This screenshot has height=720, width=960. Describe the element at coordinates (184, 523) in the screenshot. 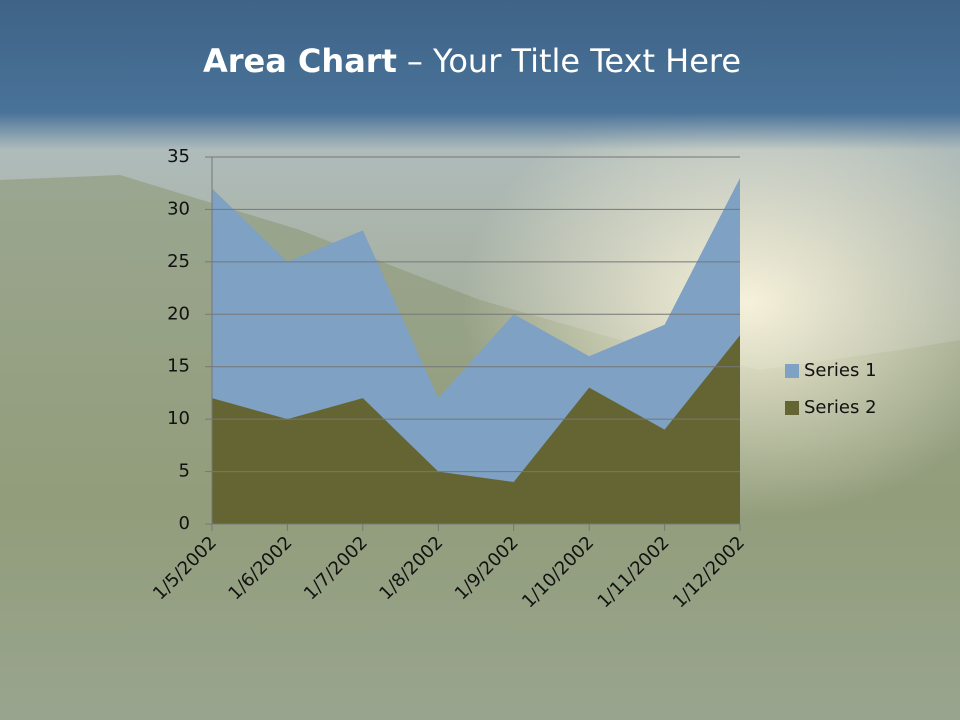

I see `y-tick-label: 0` at that location.